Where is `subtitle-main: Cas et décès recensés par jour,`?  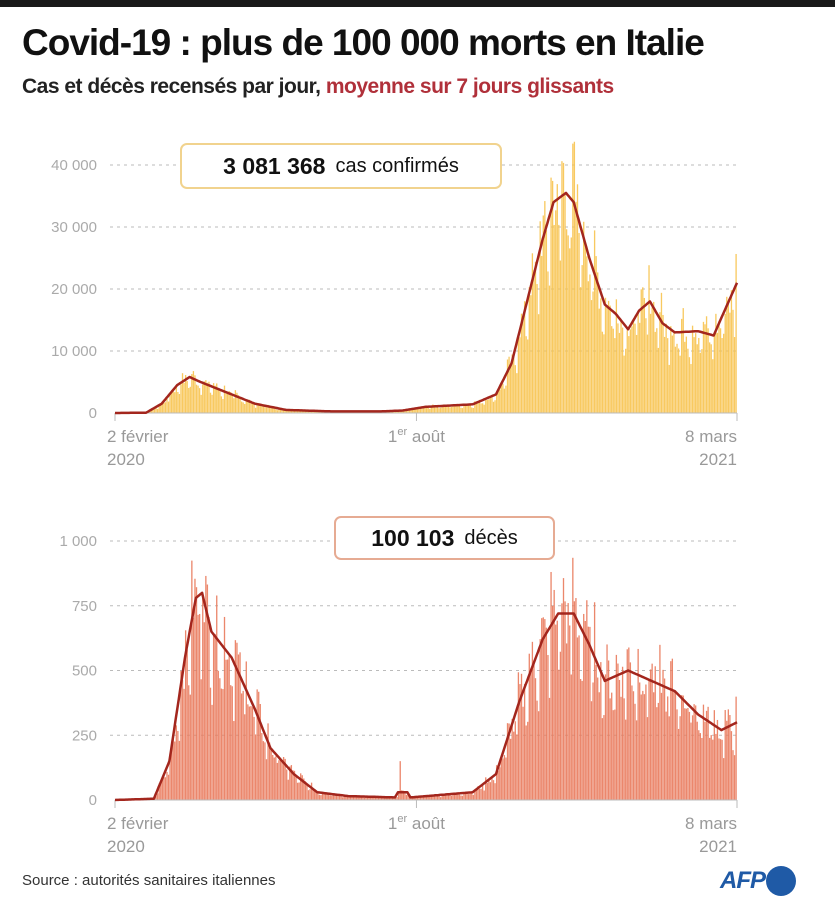 subtitle-main: Cas et décès recensés par jour, is located at coordinates (171, 86).